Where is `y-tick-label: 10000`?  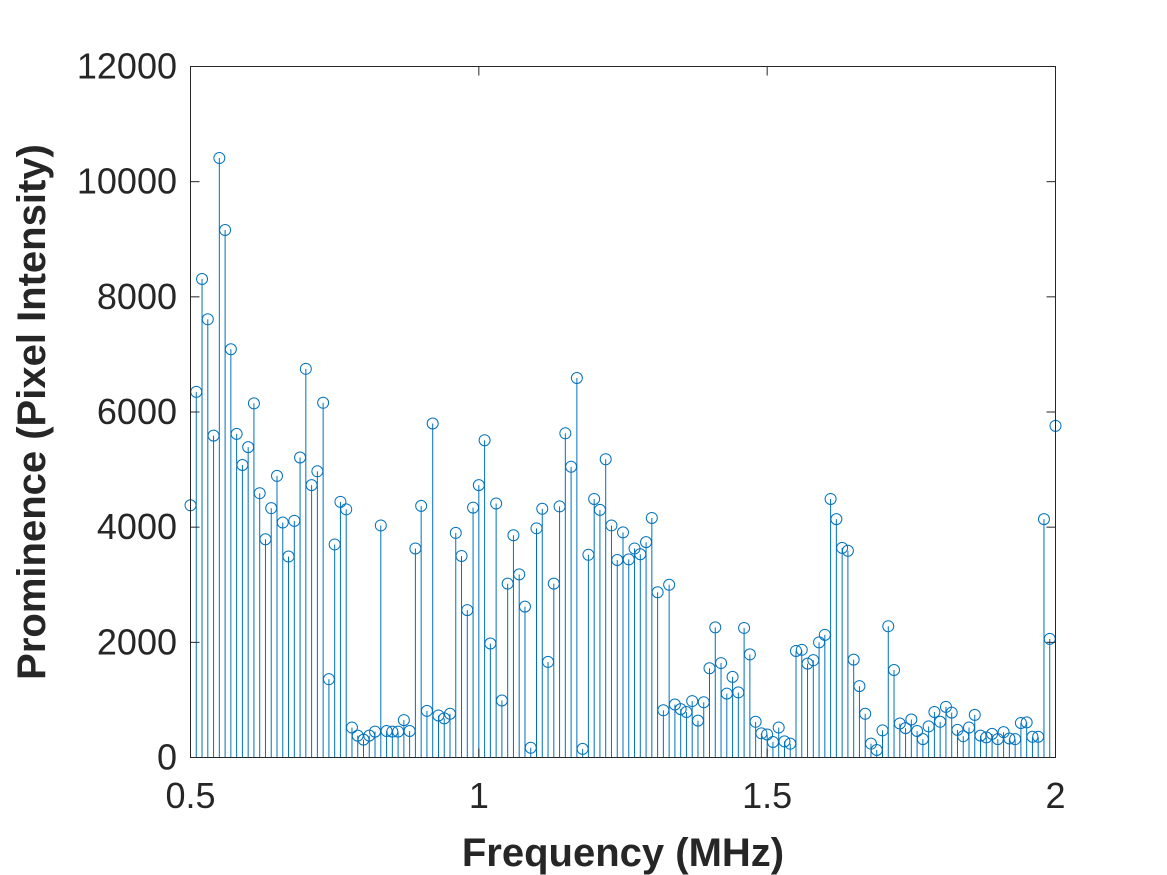 y-tick-label: 10000 is located at coordinates (127, 181).